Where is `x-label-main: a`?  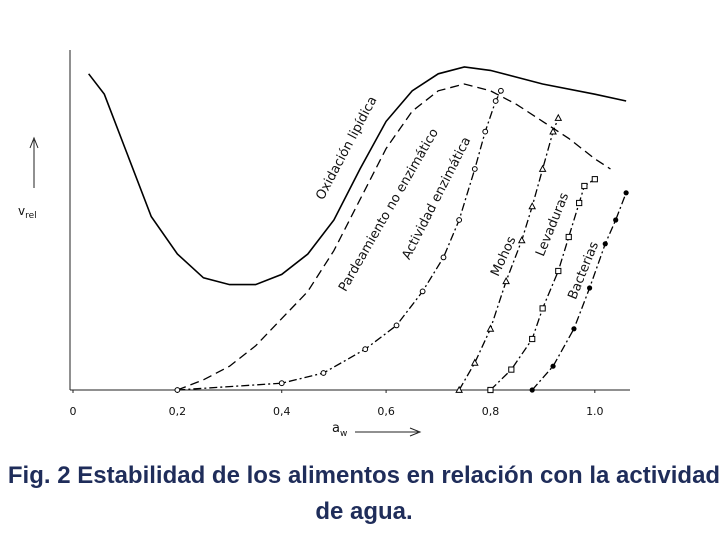
x-label-main: a is located at coordinates (336, 428).